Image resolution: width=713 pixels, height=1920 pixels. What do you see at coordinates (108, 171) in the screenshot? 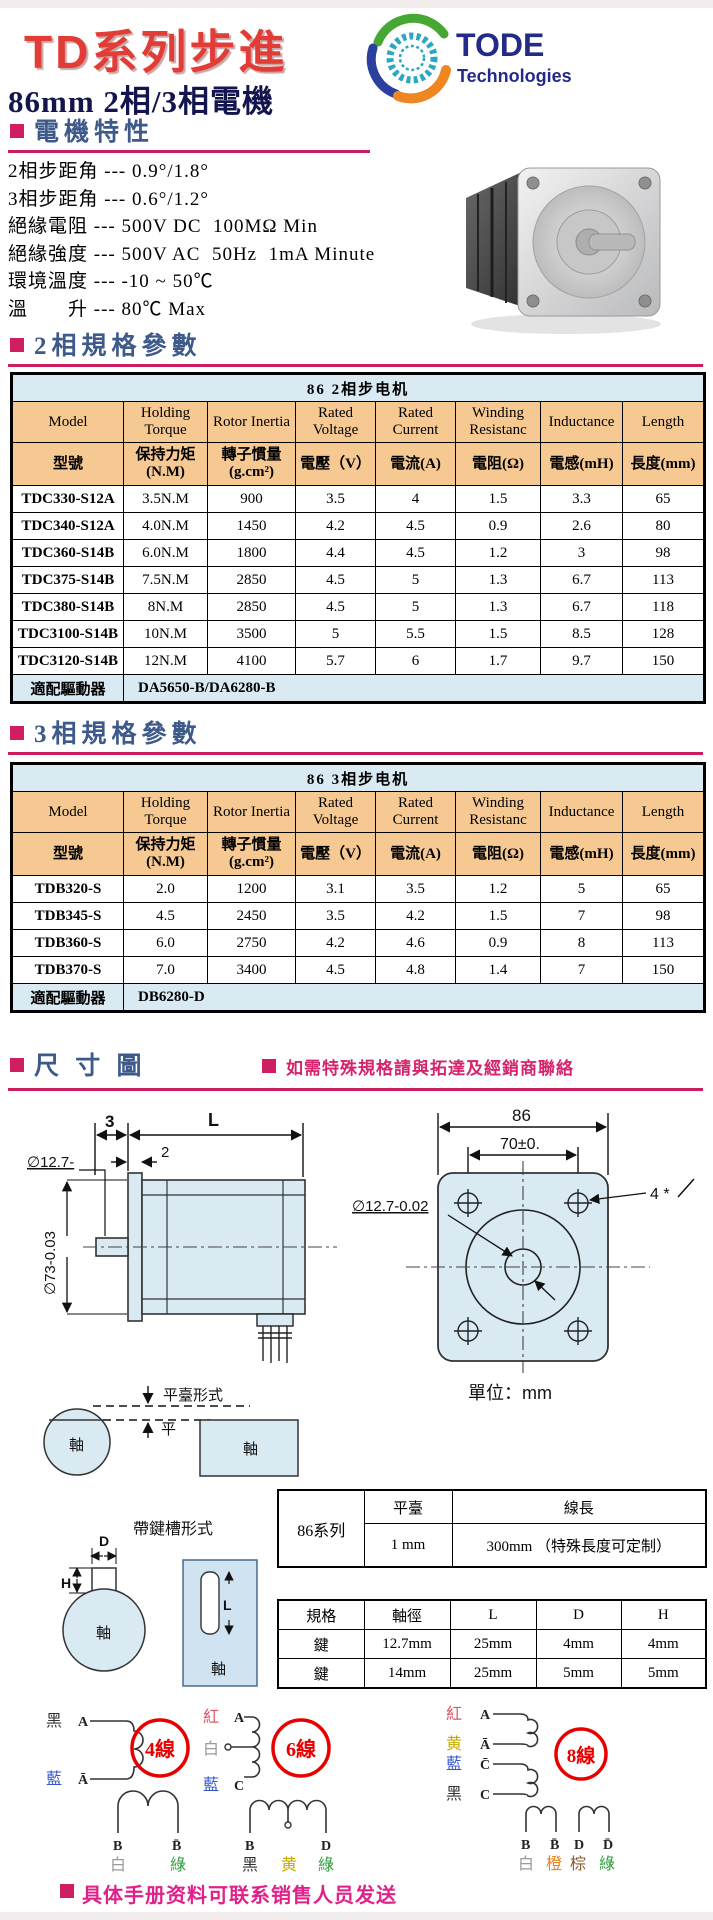
I see `feature-item: 2相步距角 --- 0.9°/1.8°` at bounding box center [108, 171].